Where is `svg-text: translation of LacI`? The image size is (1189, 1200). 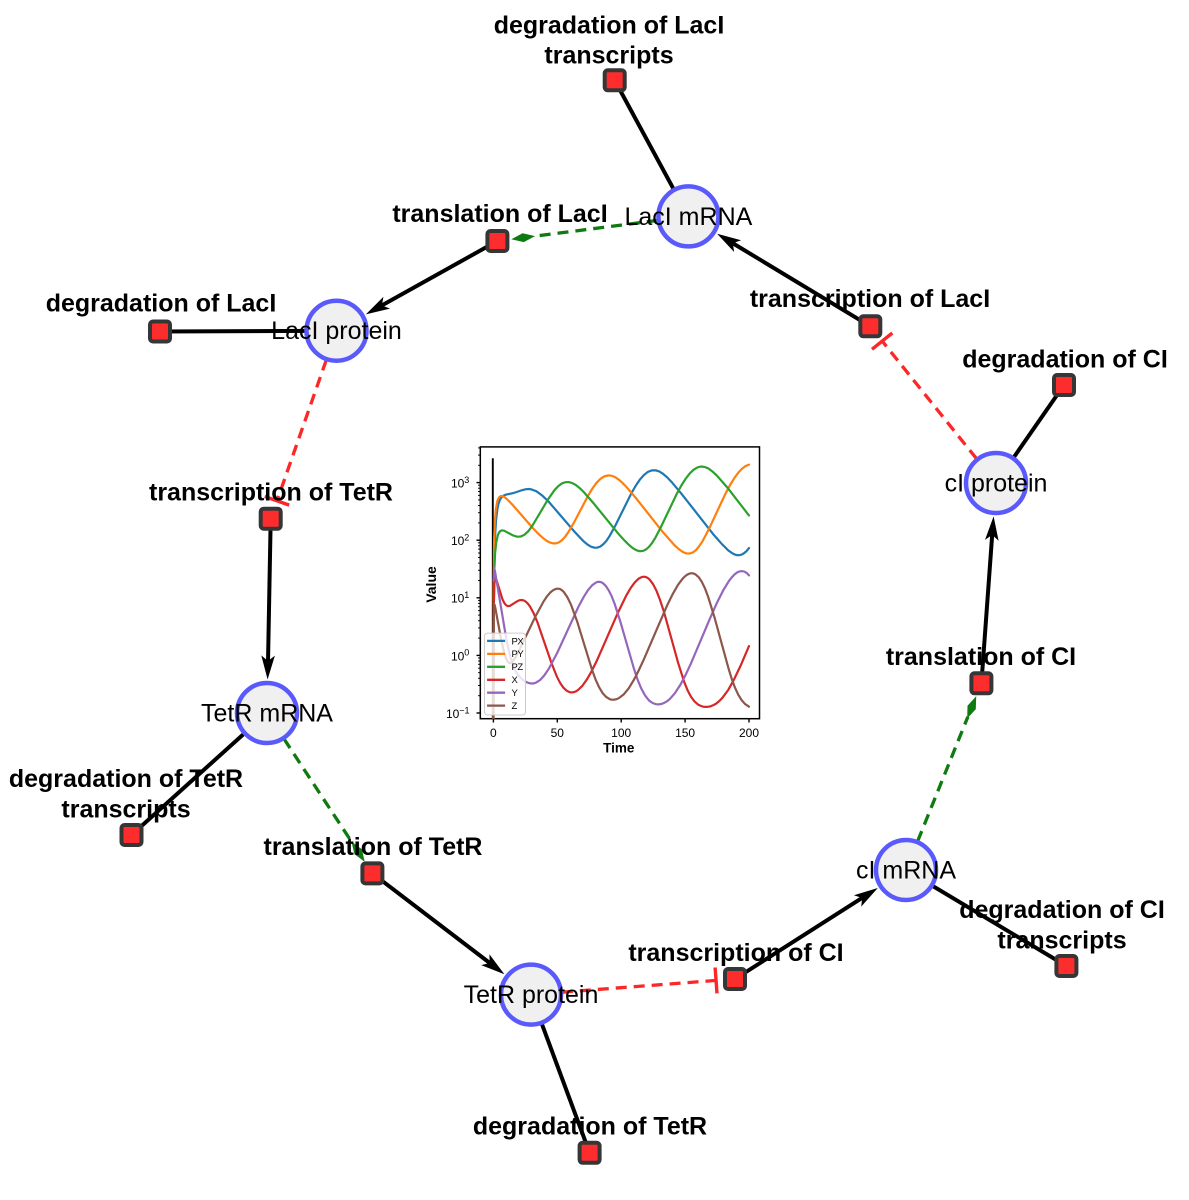
svg-text: translation of LacI is located at coordinates (499, 214).